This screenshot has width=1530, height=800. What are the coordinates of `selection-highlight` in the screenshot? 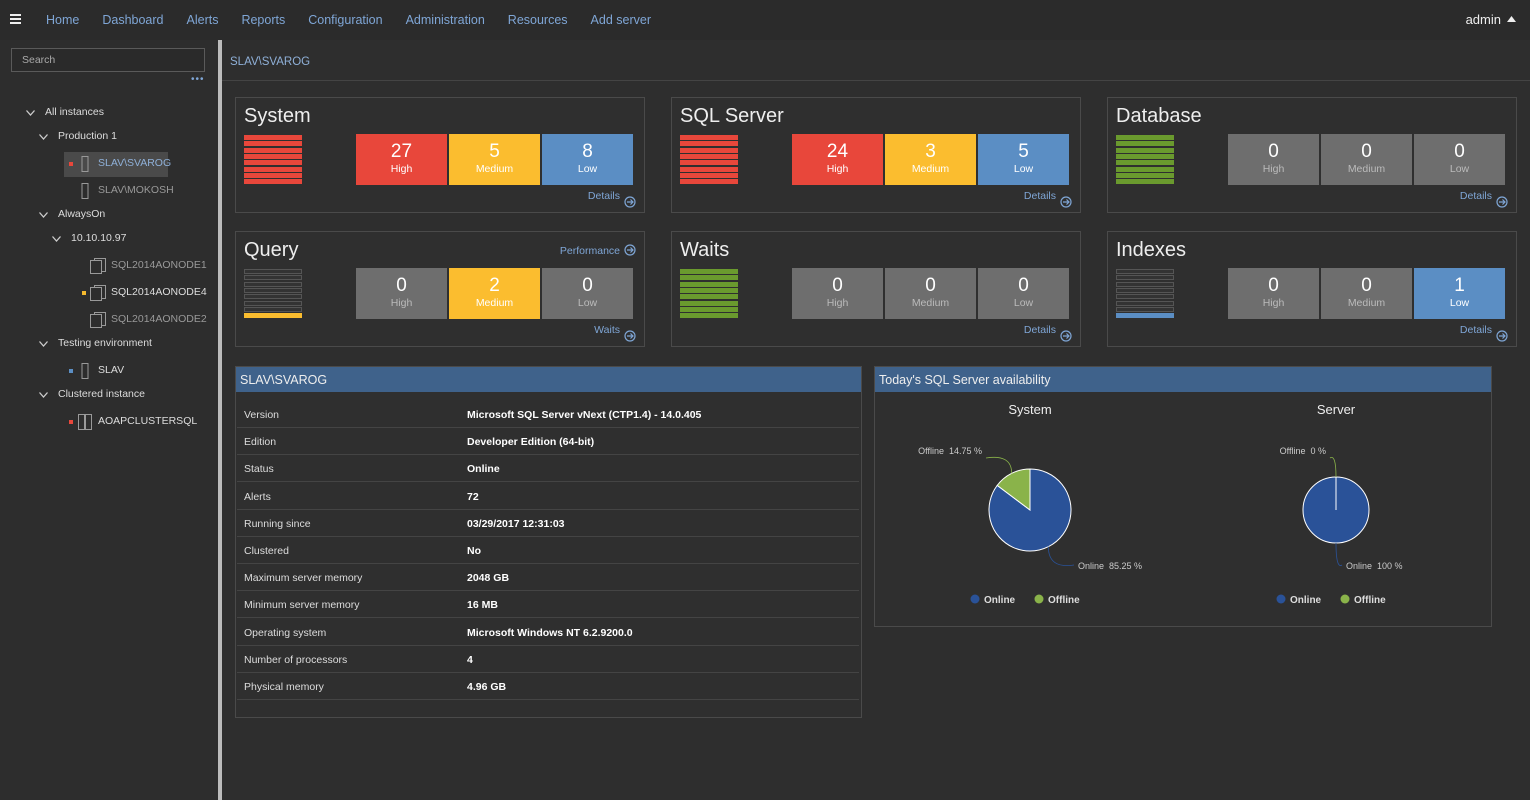 It's located at (116, 164).